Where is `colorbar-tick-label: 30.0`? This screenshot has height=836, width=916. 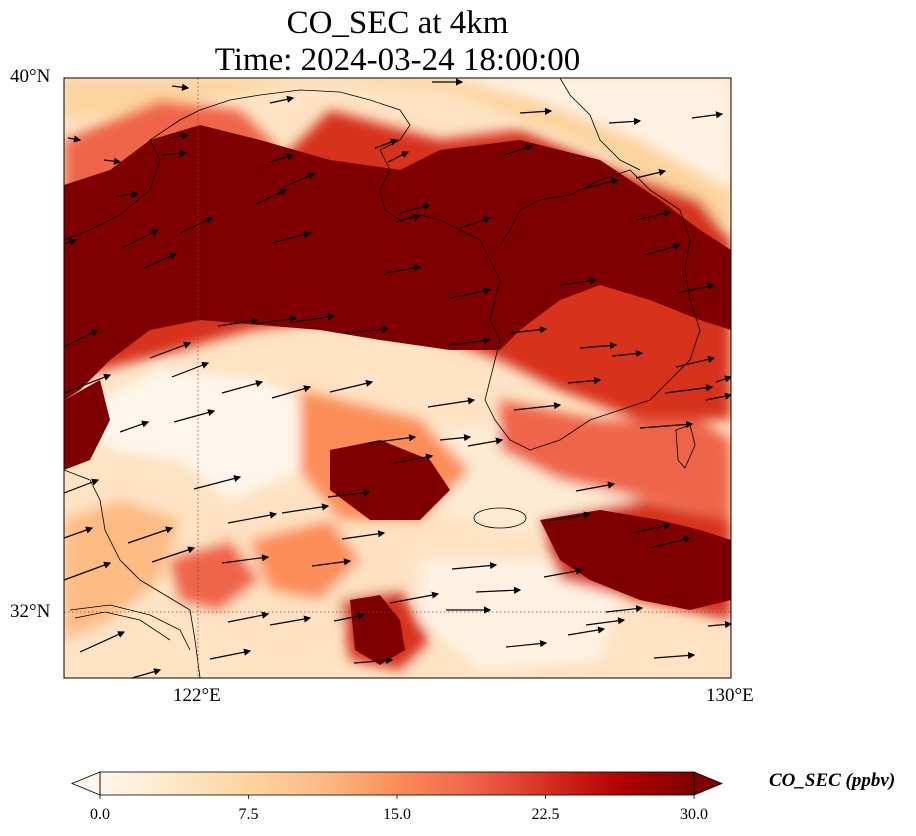 colorbar-tick-label: 30.0 is located at coordinates (694, 814).